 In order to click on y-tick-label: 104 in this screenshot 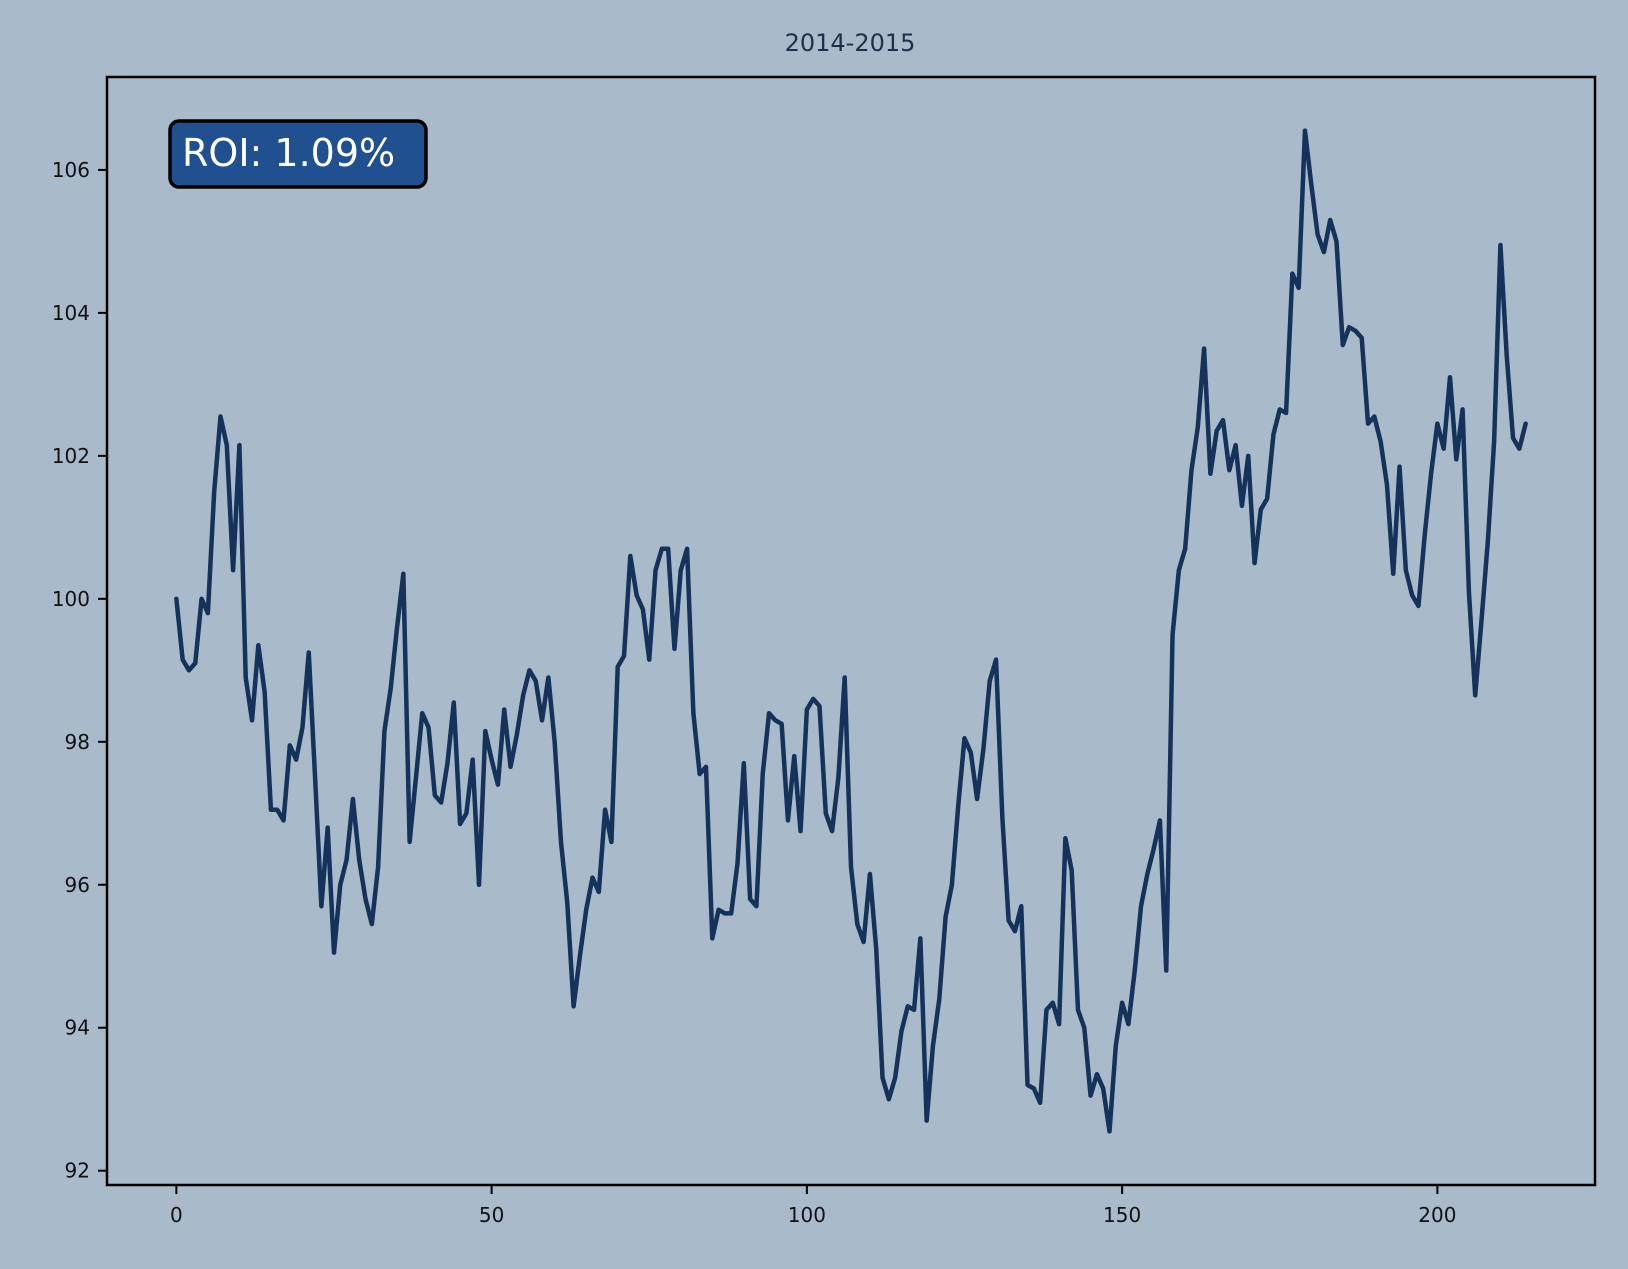, I will do `click(71, 313)`.